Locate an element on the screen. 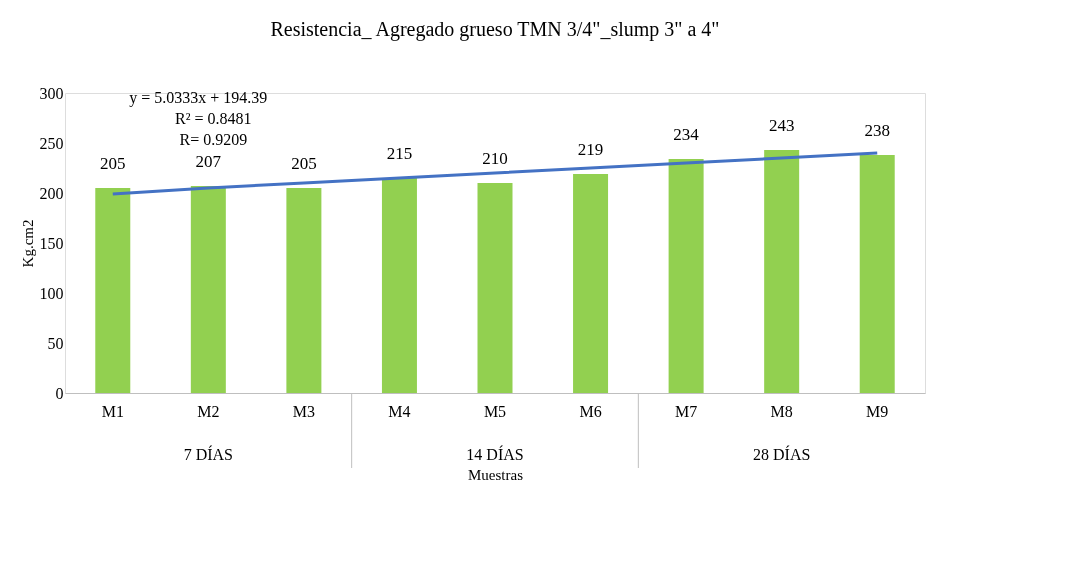 This screenshot has width=1065, height=572. x-tick-label: M3 is located at coordinates (304, 411).